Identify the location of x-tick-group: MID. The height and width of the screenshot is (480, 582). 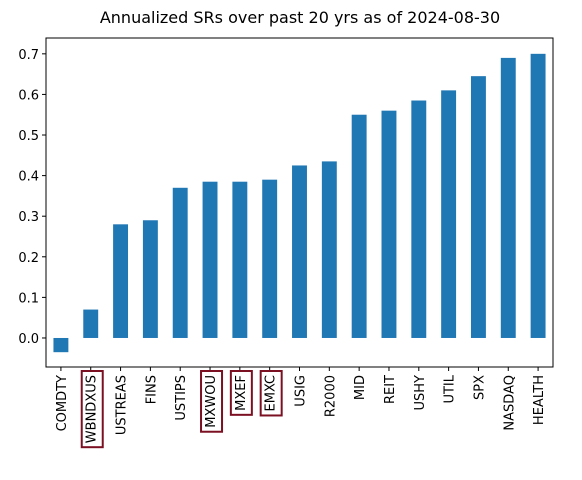
(360, 387).